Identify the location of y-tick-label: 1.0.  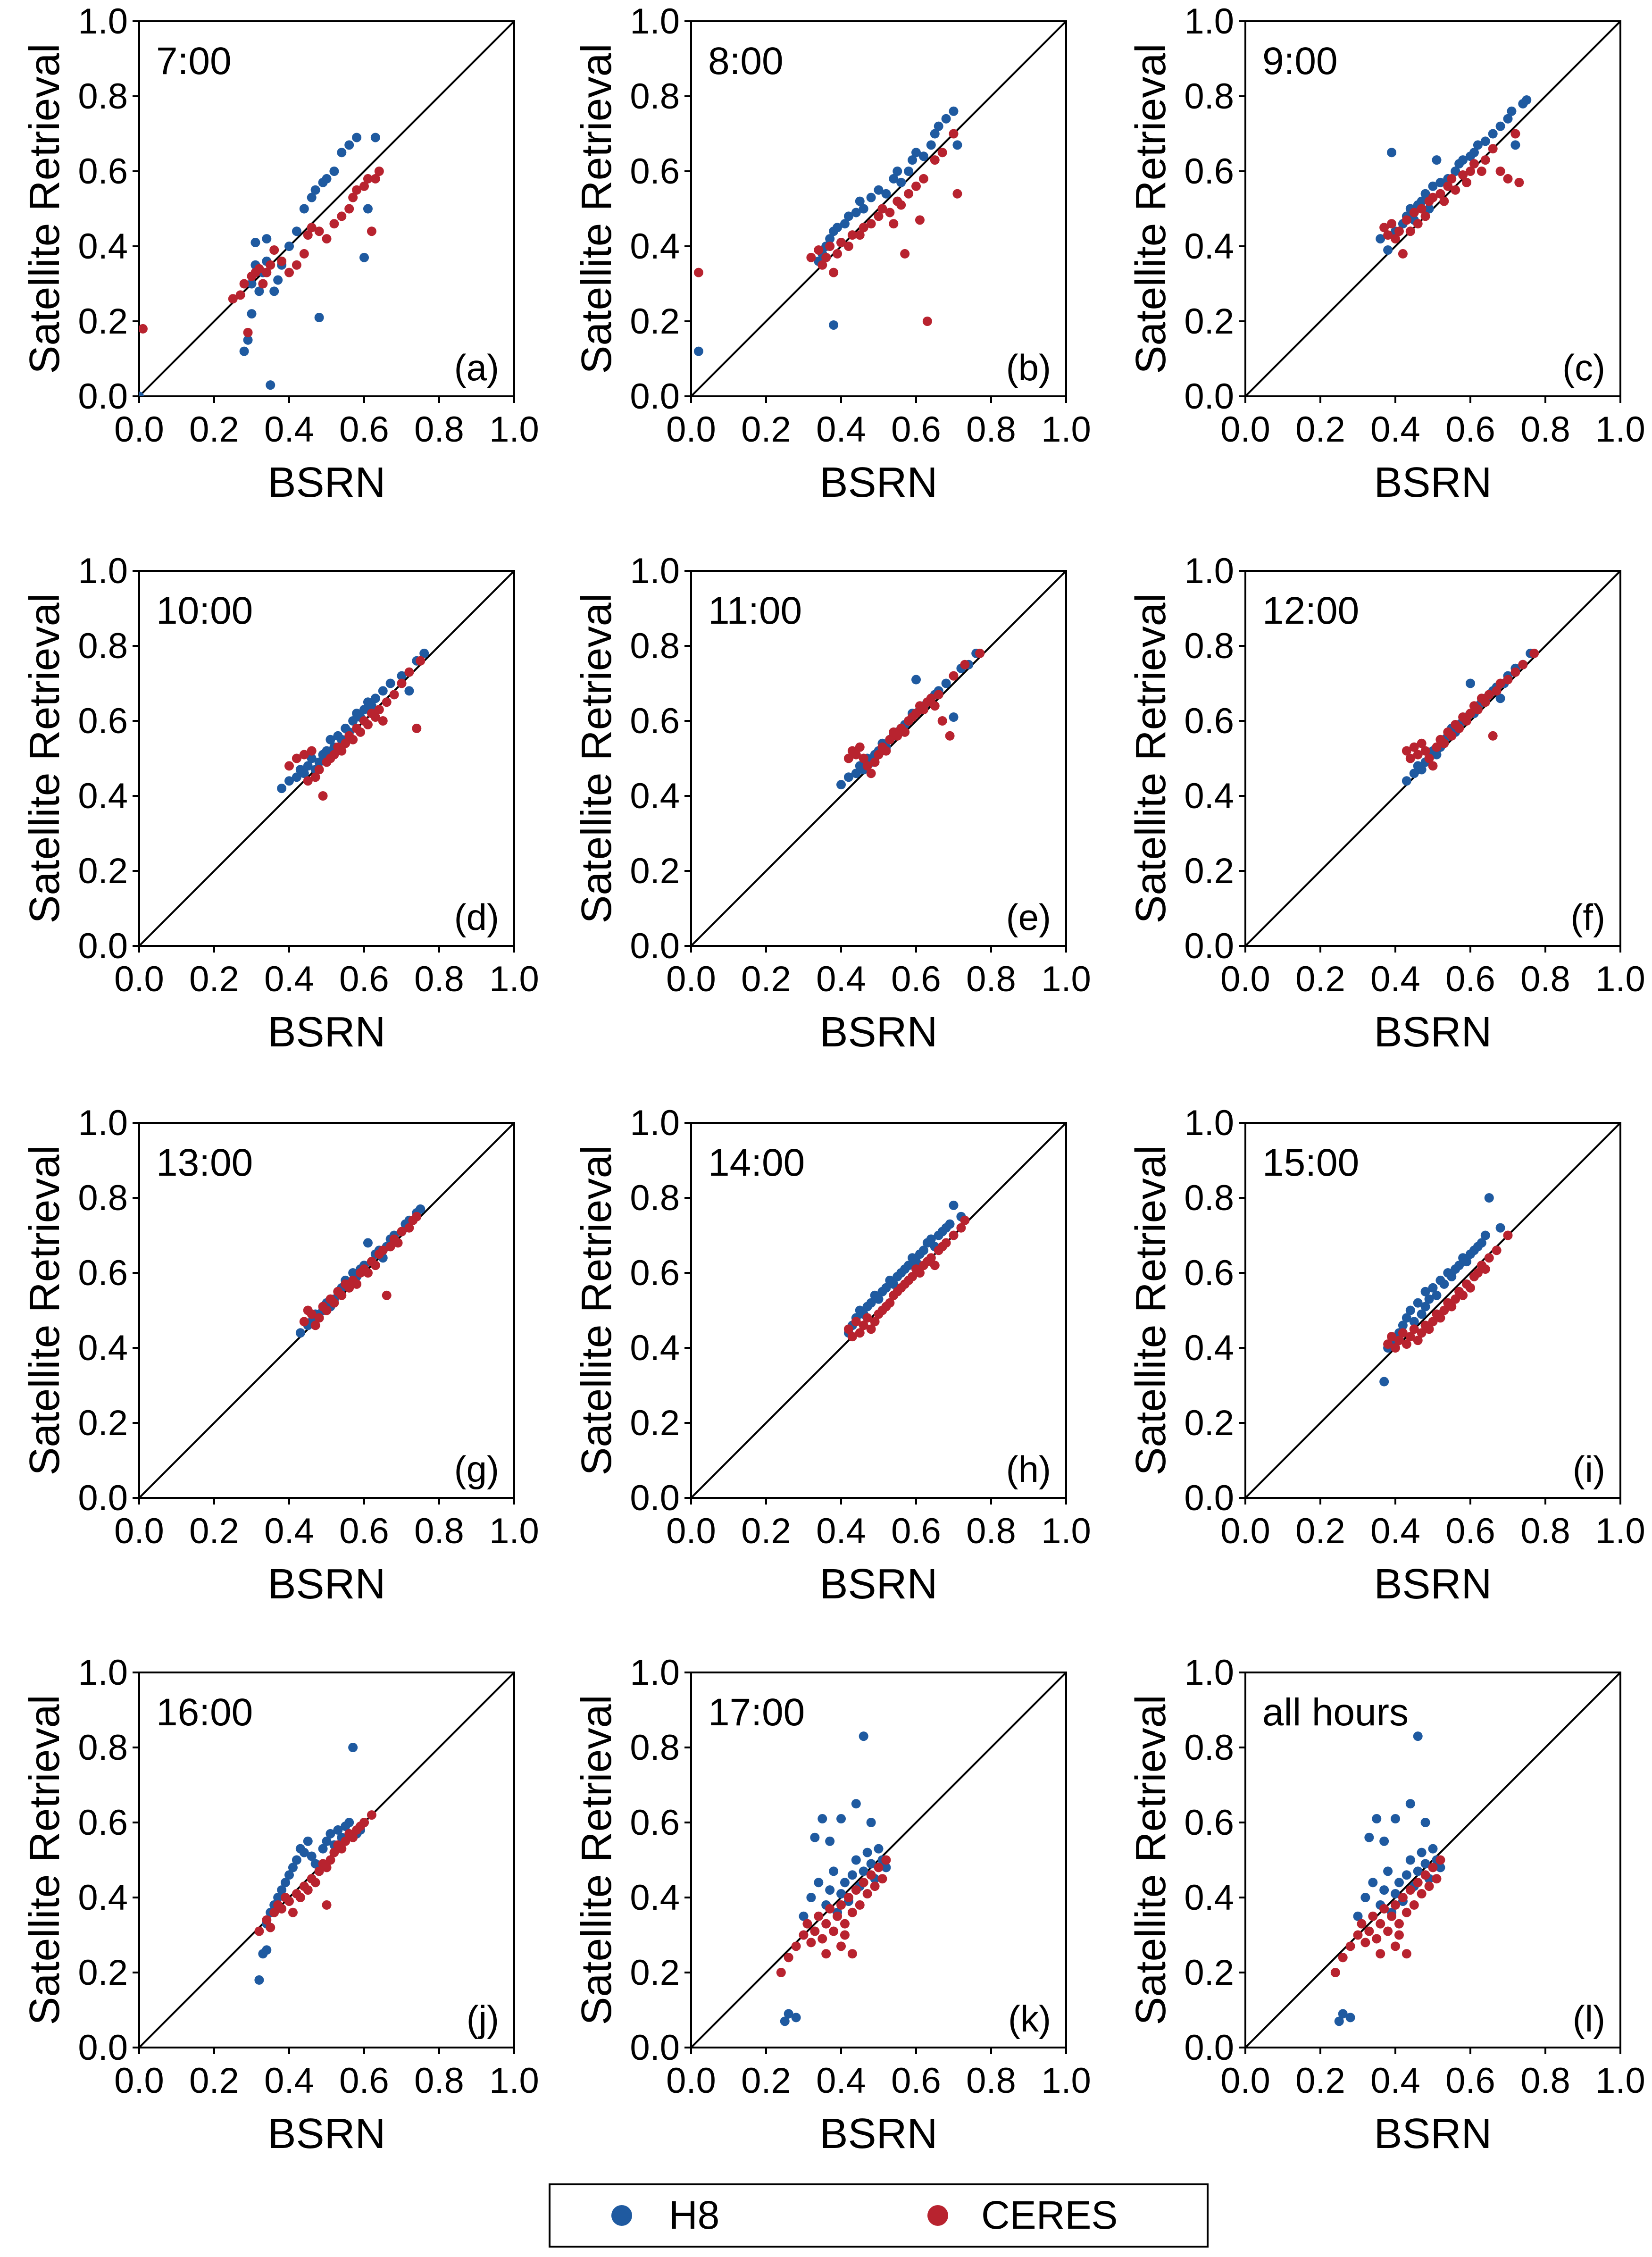
(103, 1673).